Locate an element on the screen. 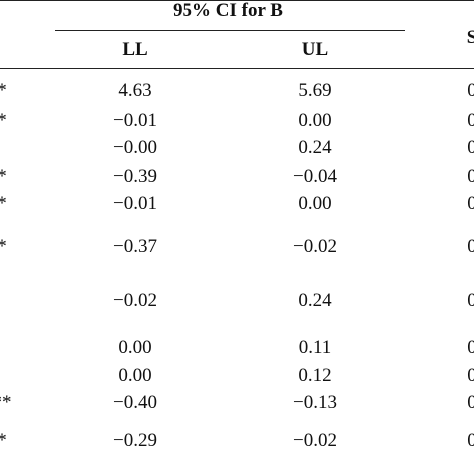 The height and width of the screenshot is (474, 474). cell-ll: 4.63 is located at coordinates (135, 90).